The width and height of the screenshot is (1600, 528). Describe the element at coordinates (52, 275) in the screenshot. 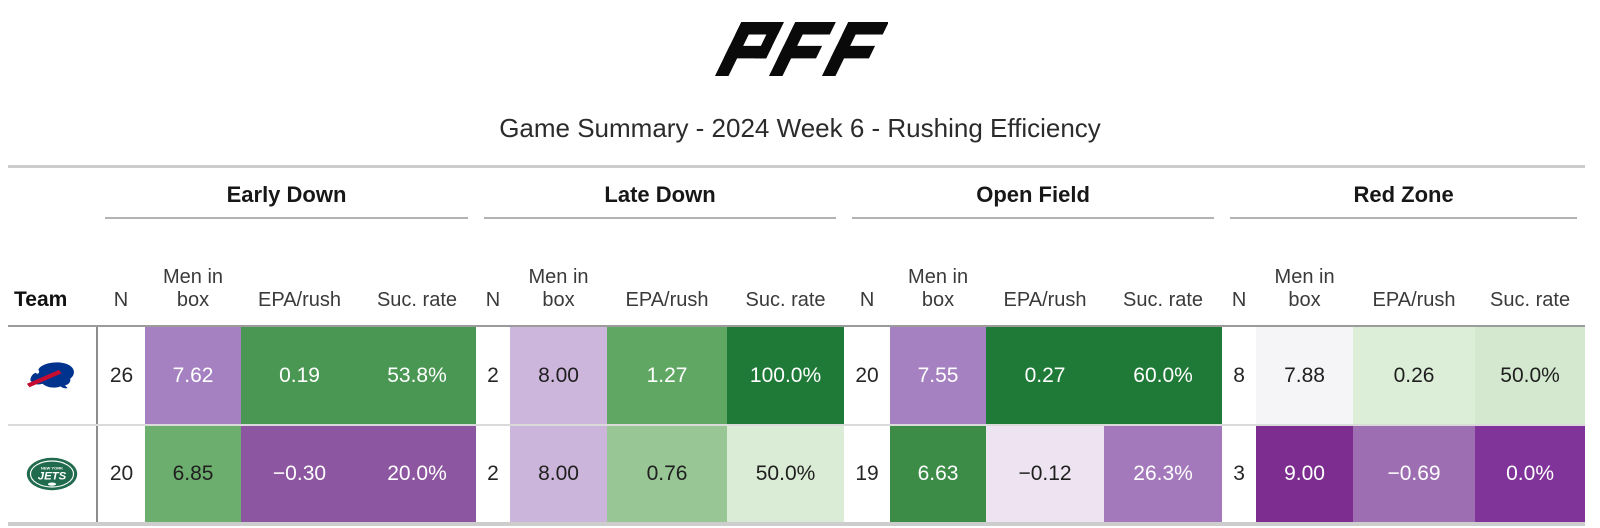

I see `column-header-team: Team` at that location.